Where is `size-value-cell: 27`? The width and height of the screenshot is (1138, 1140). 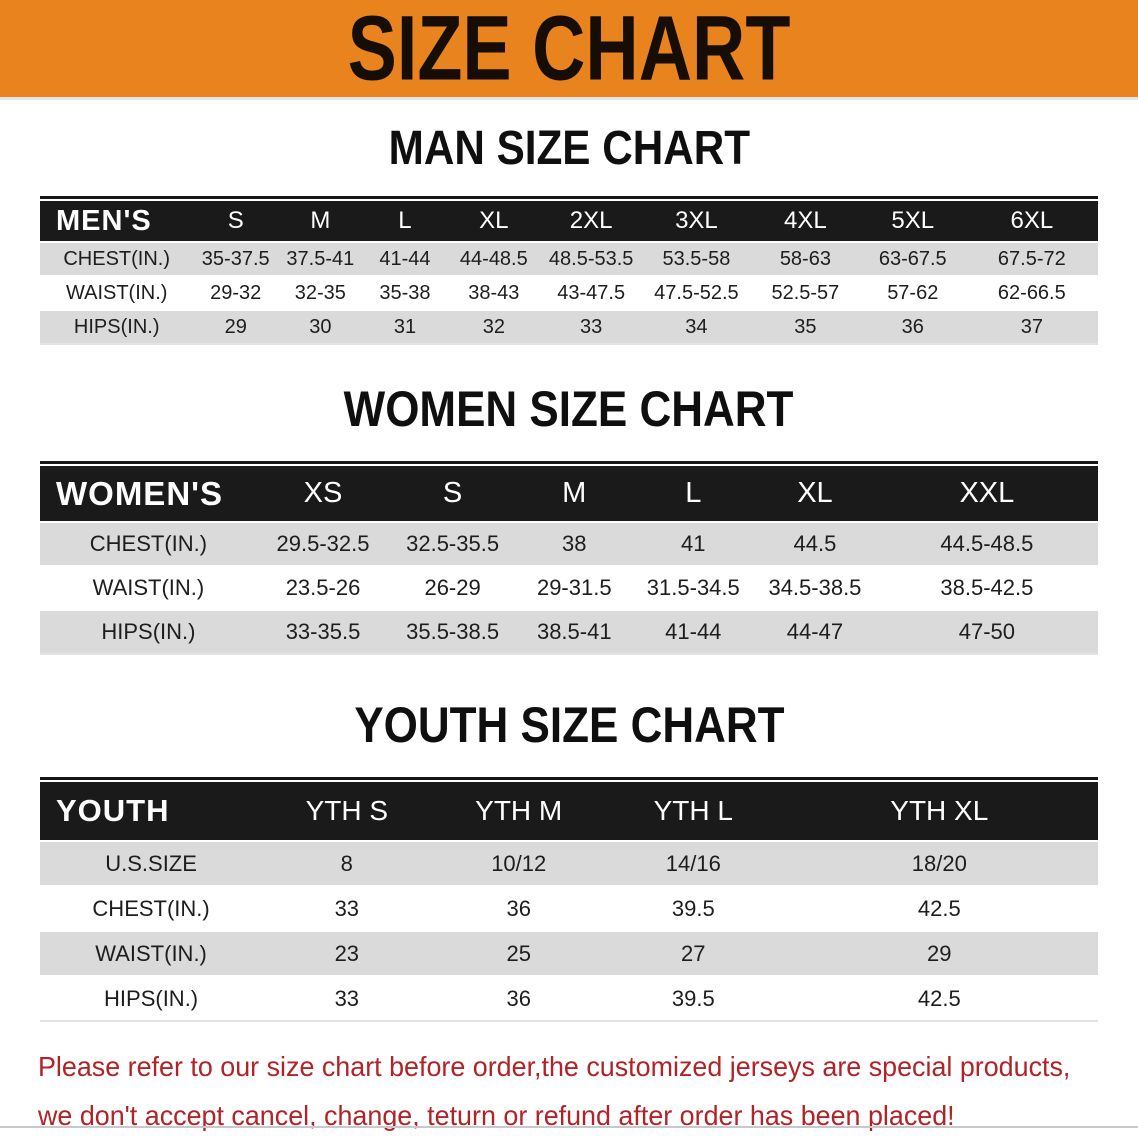 size-value-cell: 27 is located at coordinates (693, 954).